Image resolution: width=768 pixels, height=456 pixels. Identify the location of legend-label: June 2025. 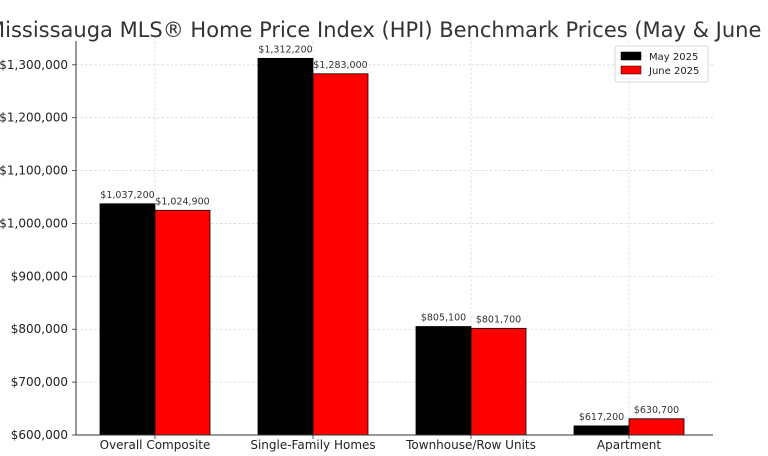
(673, 71).